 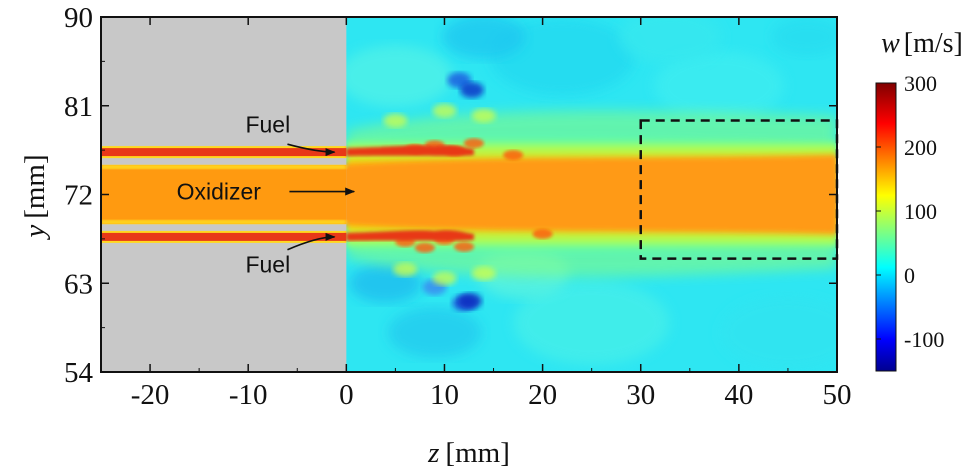 I want to click on y-tick-label: 72, so click(x=78, y=196).